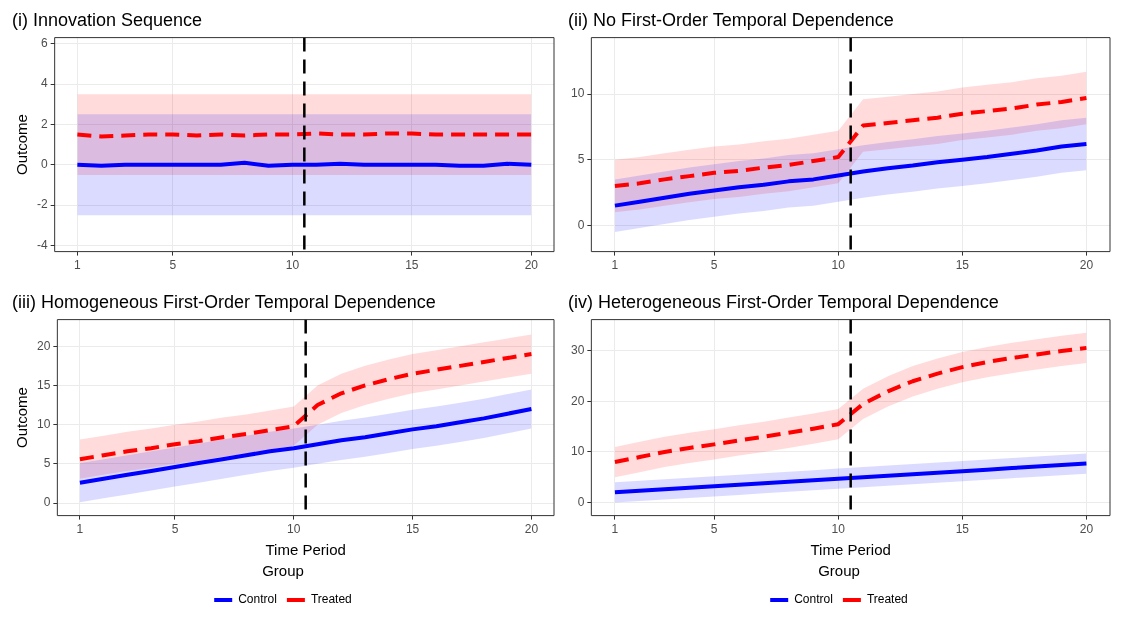  Describe the element at coordinates (42, 244) in the screenshot. I see `y-tick-label: -4` at that location.